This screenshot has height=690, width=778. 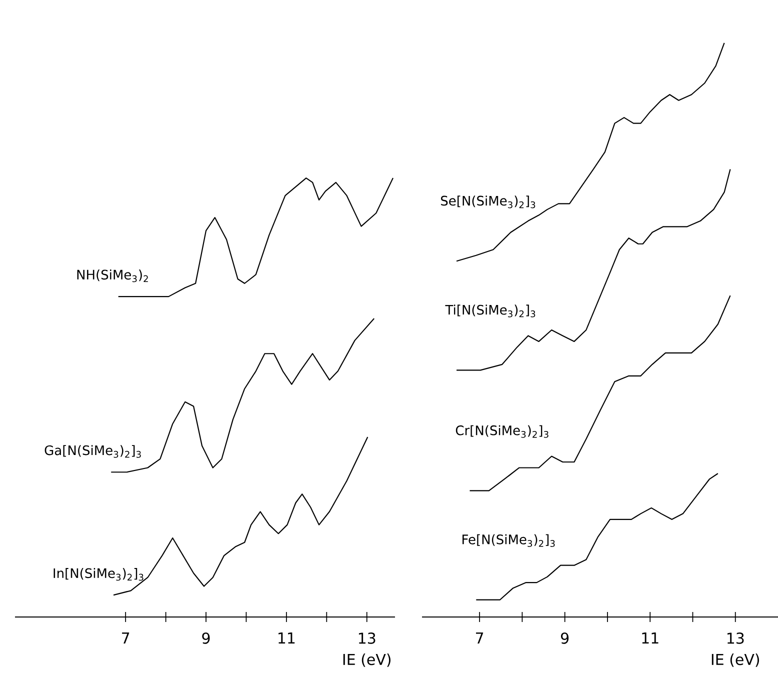 I want to click on series-label: NH(SiMe$_{3}$)$_{2}$, so click(x=112, y=276).